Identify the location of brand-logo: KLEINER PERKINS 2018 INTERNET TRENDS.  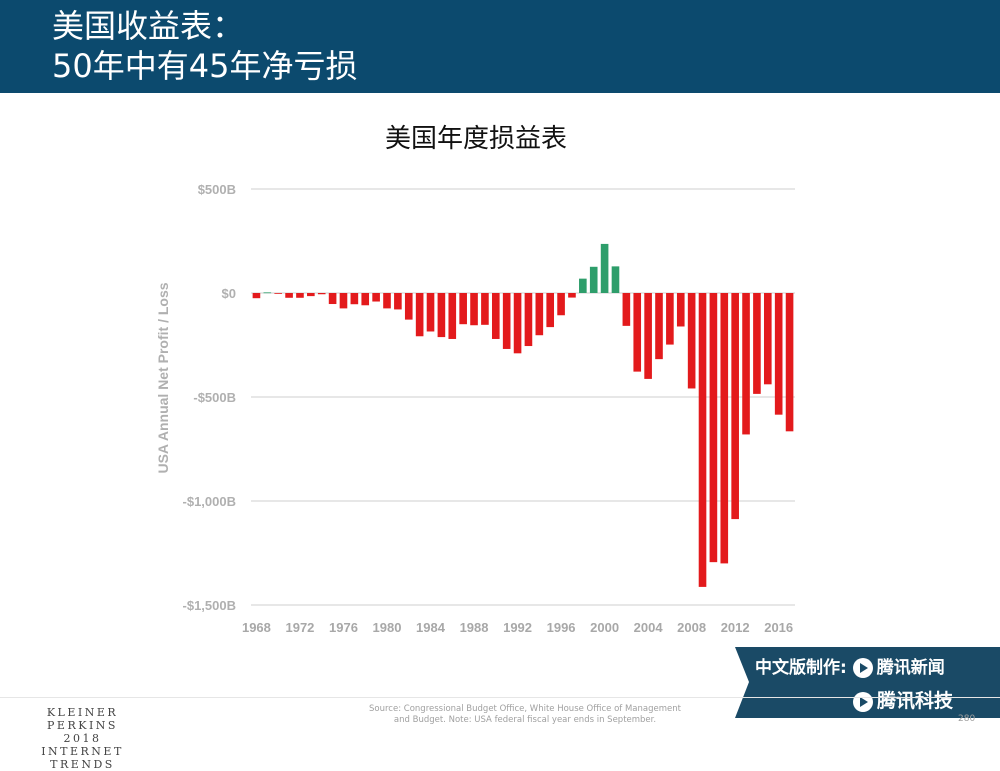
(82, 738).